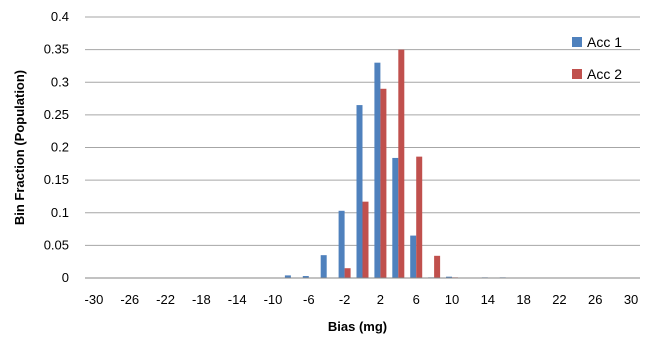 The image size is (667, 343). I want to click on y-tick-label: 0.35, so click(56, 49).